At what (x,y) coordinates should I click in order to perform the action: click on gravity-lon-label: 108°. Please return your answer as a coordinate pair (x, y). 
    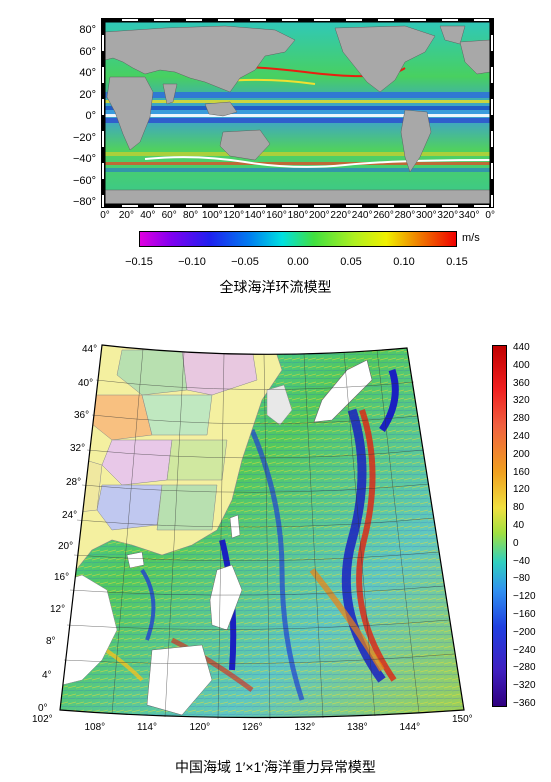
    Looking at the image, I should click on (95, 727).